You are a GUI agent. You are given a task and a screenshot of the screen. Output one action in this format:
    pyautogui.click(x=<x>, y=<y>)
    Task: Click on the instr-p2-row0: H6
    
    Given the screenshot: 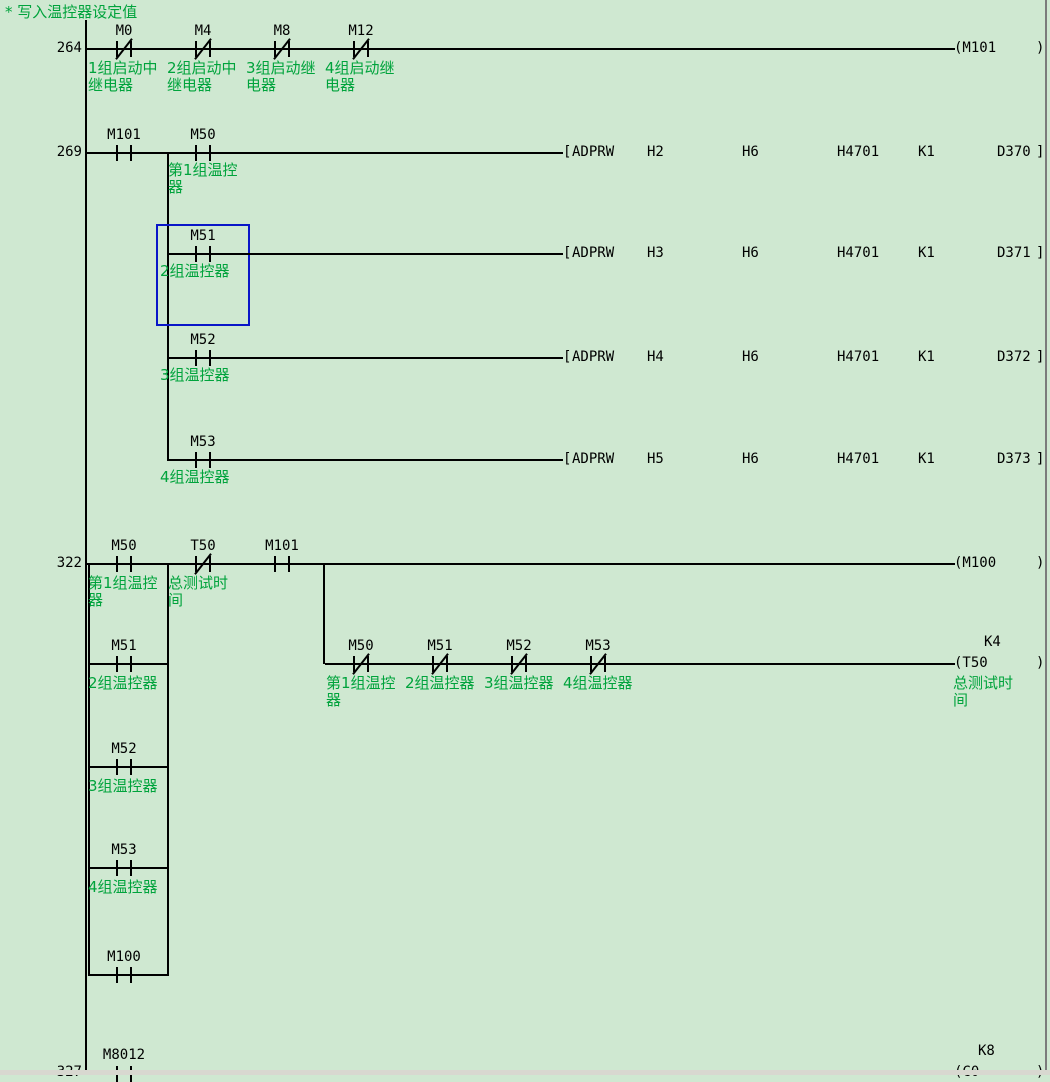 What is the action you would take?
    pyautogui.click(x=750, y=152)
    